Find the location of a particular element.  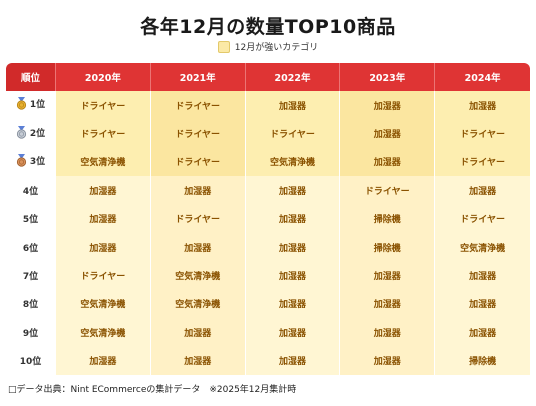

legend-label: 12月が強いカテゴリ is located at coordinates (276, 48).